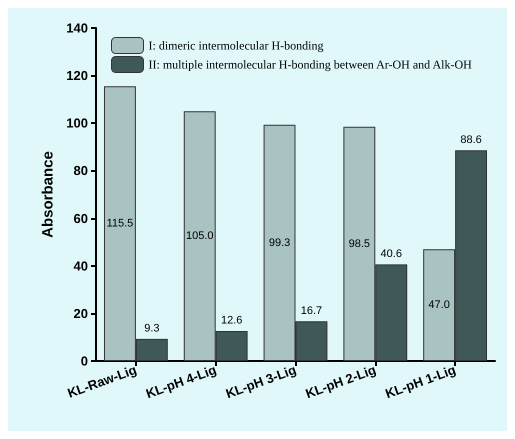 This screenshot has height=439, width=515. Describe the element at coordinates (152, 328) in the screenshot. I see `data-label: 9.3` at that location.